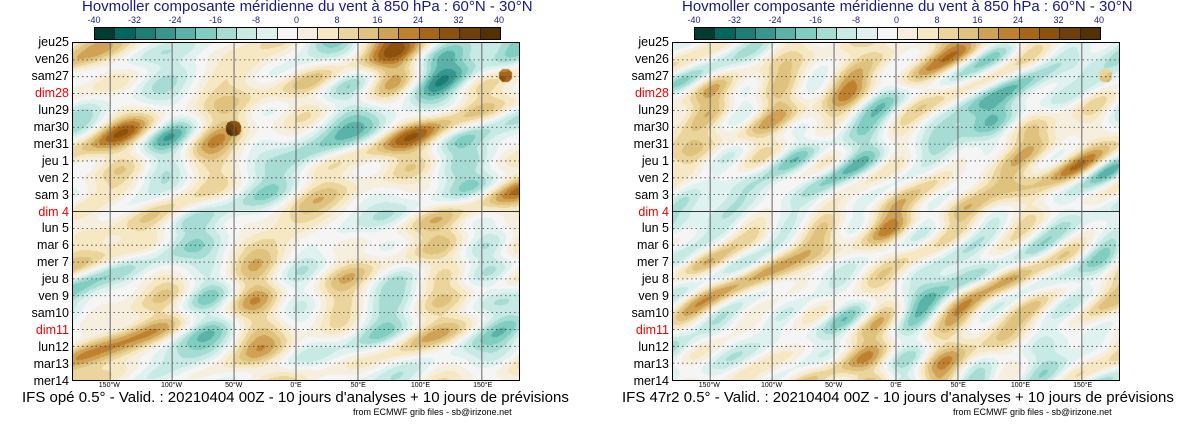 Image resolution: width=1200 pixels, height=424 pixels. What do you see at coordinates (651, 194) in the screenshot?
I see `y-tick-label: sam 3` at bounding box center [651, 194].